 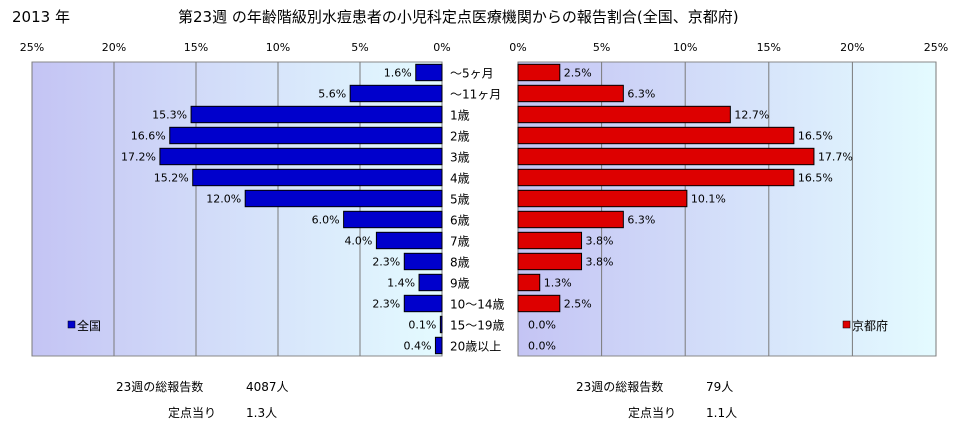 What do you see at coordinates (460, 263) in the screenshot?
I see `category-label: 8歳` at bounding box center [460, 263].